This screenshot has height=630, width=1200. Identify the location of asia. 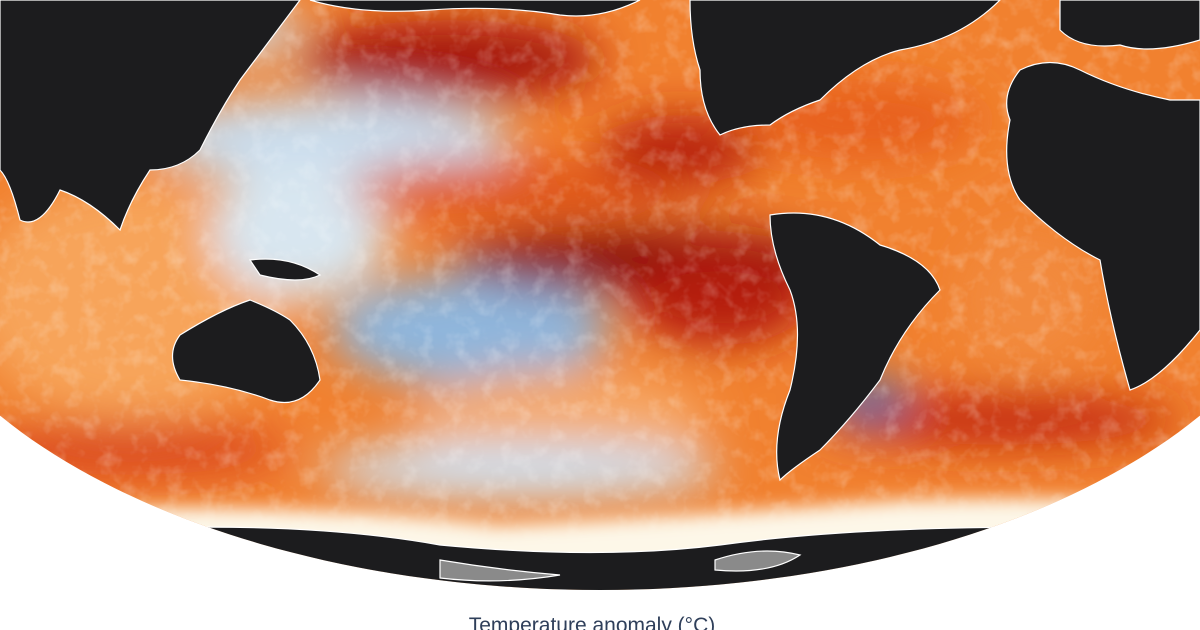
(151, 116).